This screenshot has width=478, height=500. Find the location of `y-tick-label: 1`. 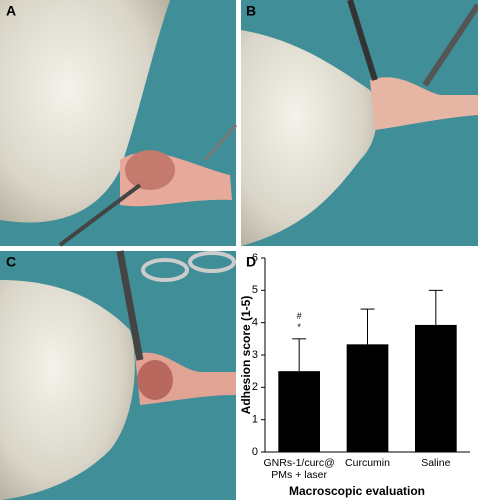

y-tick-label: 1 is located at coordinates (255, 420).